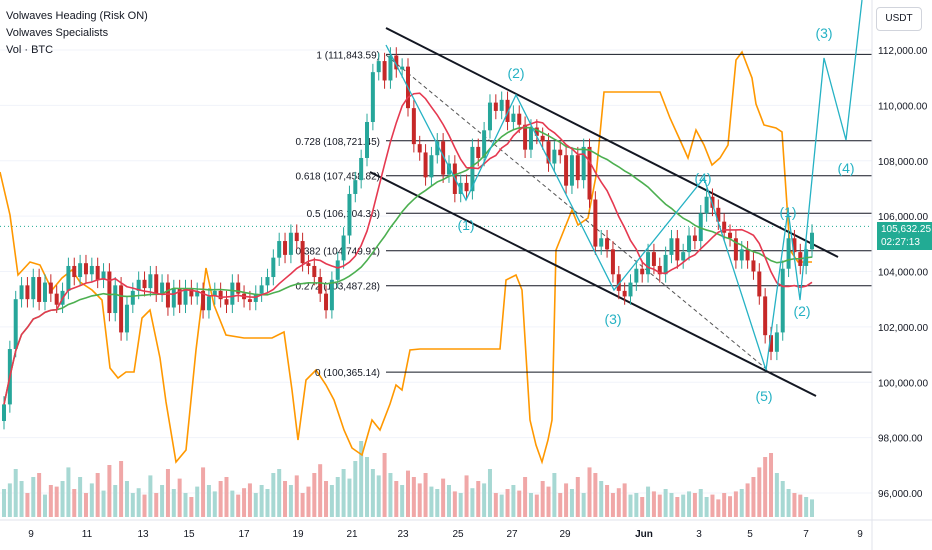 This screenshot has width=932, height=550. I want to click on fib-level-label: 0.5 (106,104.36), so click(343, 214).